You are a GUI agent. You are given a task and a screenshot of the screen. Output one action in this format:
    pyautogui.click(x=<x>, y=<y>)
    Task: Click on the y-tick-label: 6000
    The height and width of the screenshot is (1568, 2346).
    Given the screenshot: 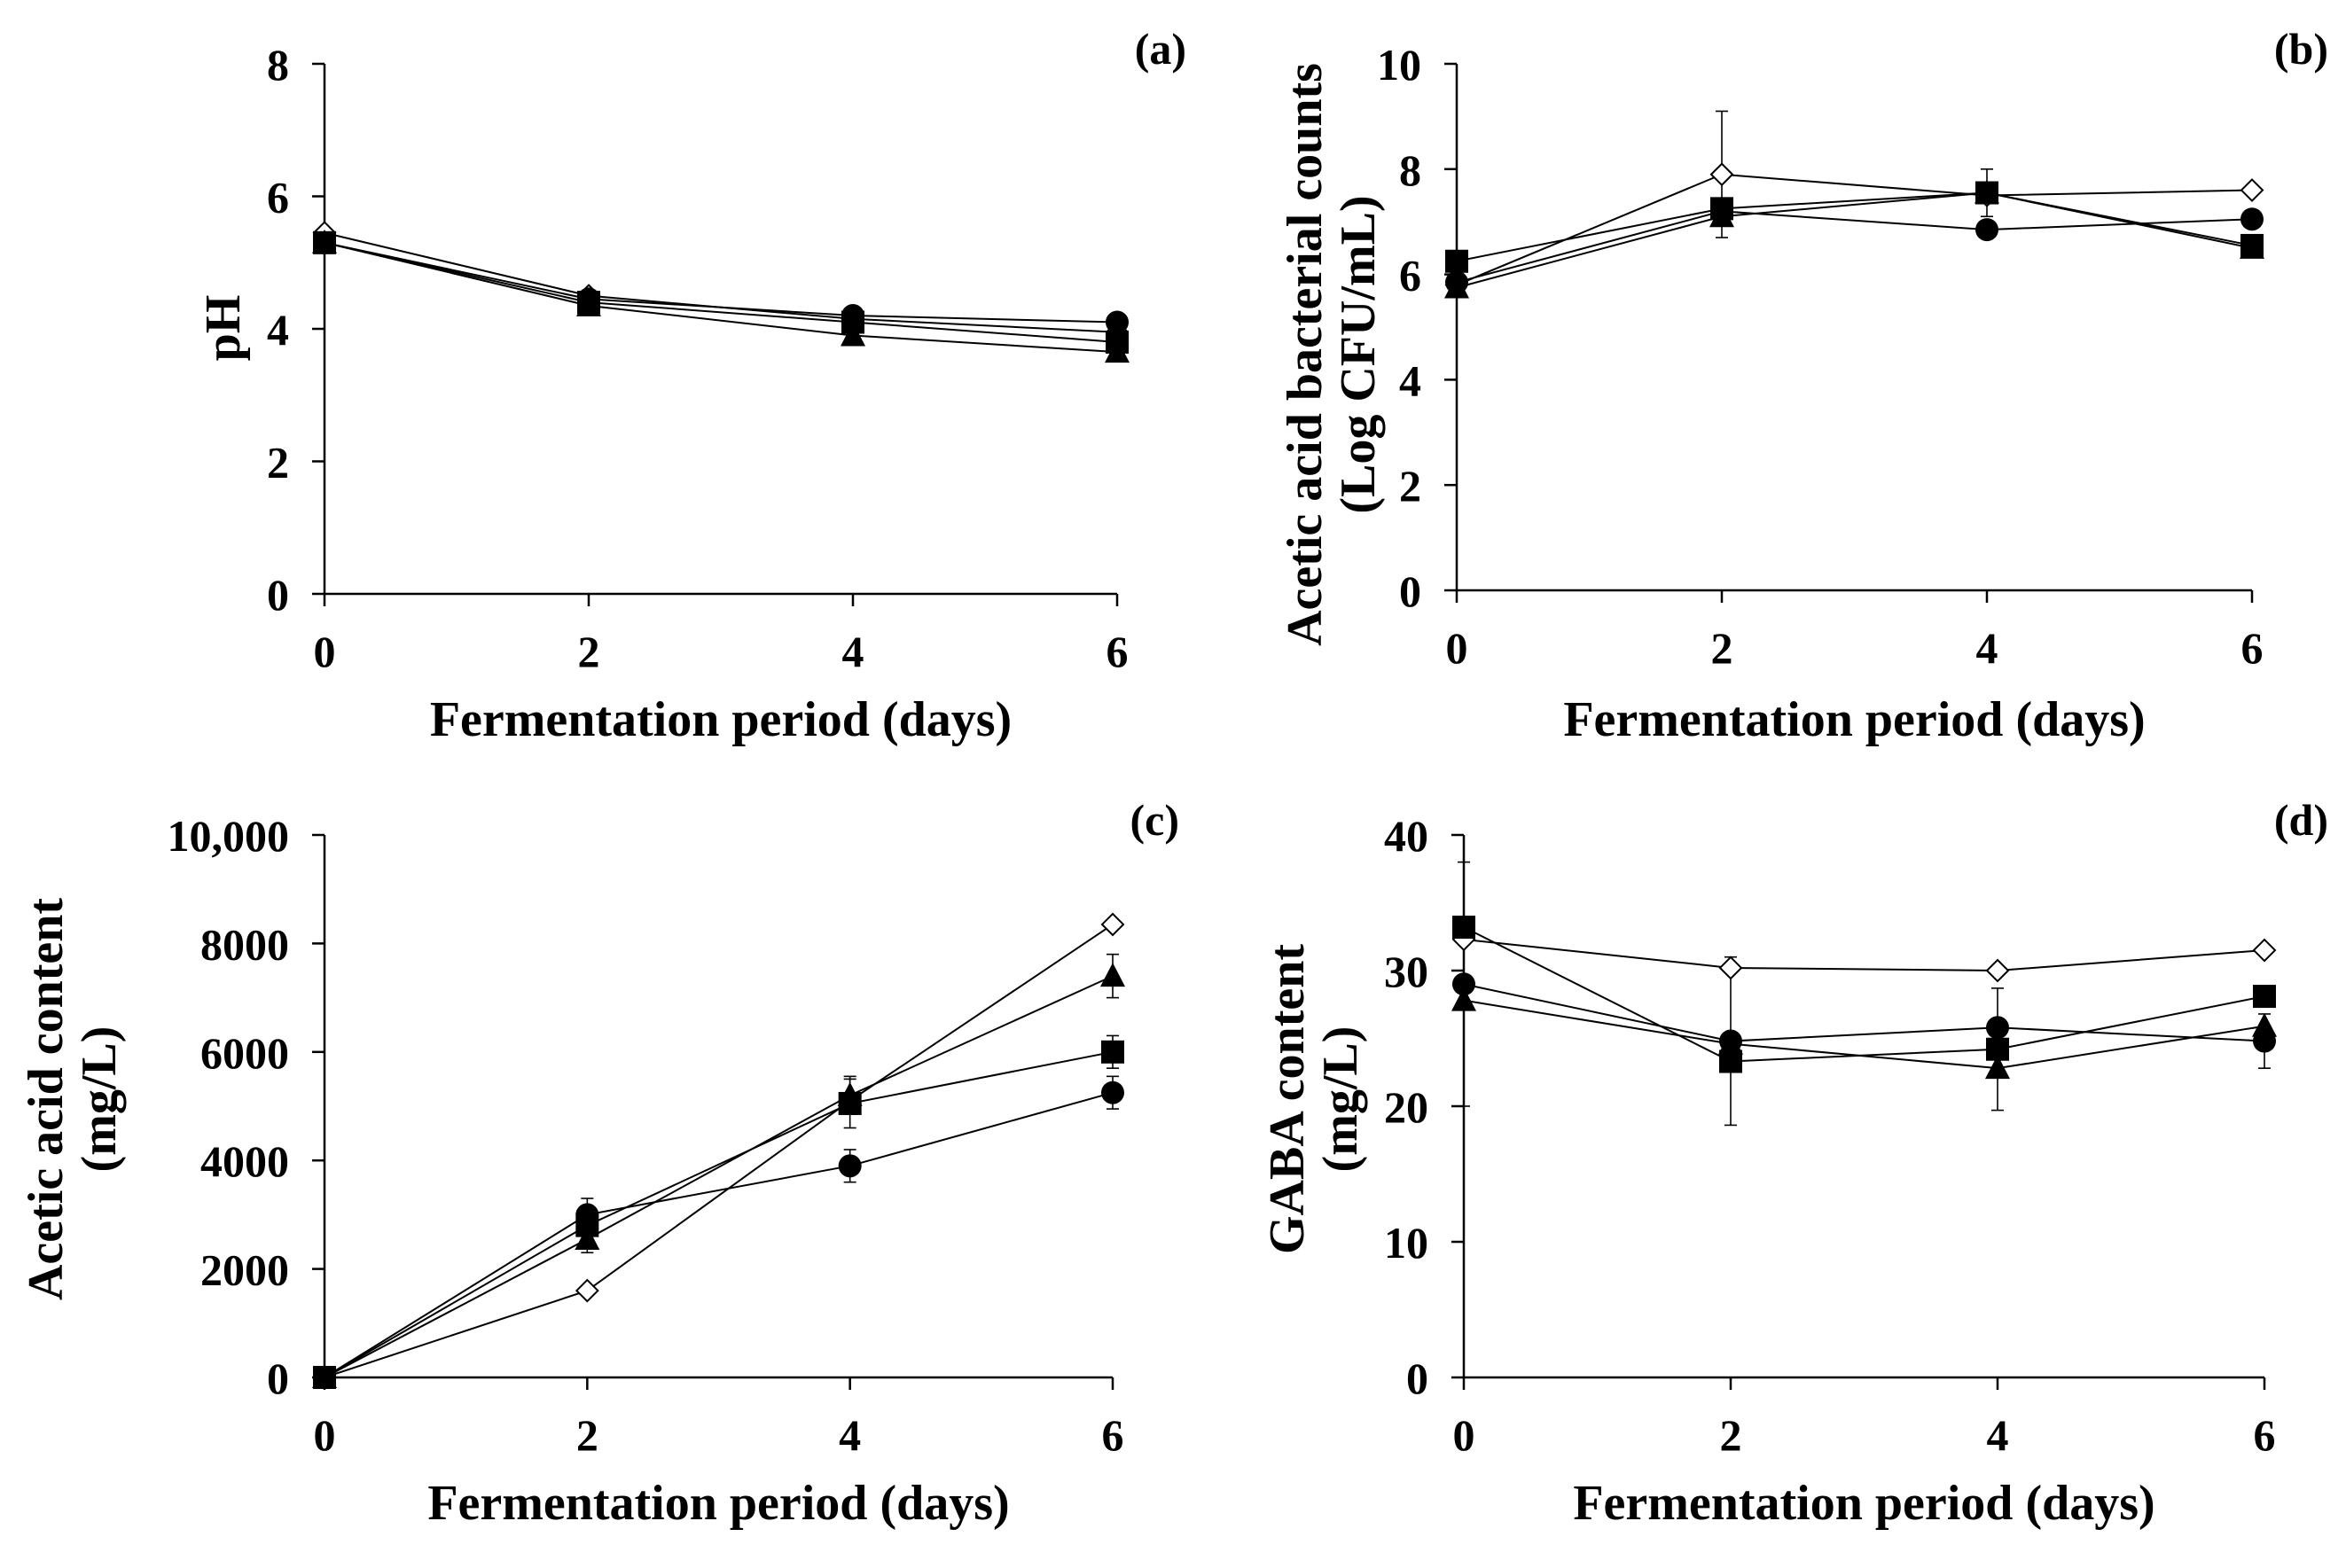 What is the action you would take?
    pyautogui.click(x=244, y=1053)
    